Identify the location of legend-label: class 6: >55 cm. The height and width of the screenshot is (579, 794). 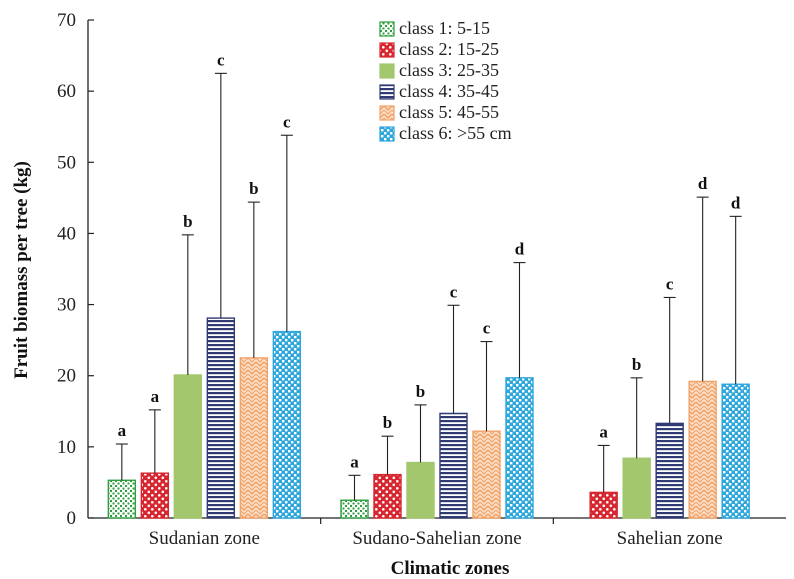
(455, 133).